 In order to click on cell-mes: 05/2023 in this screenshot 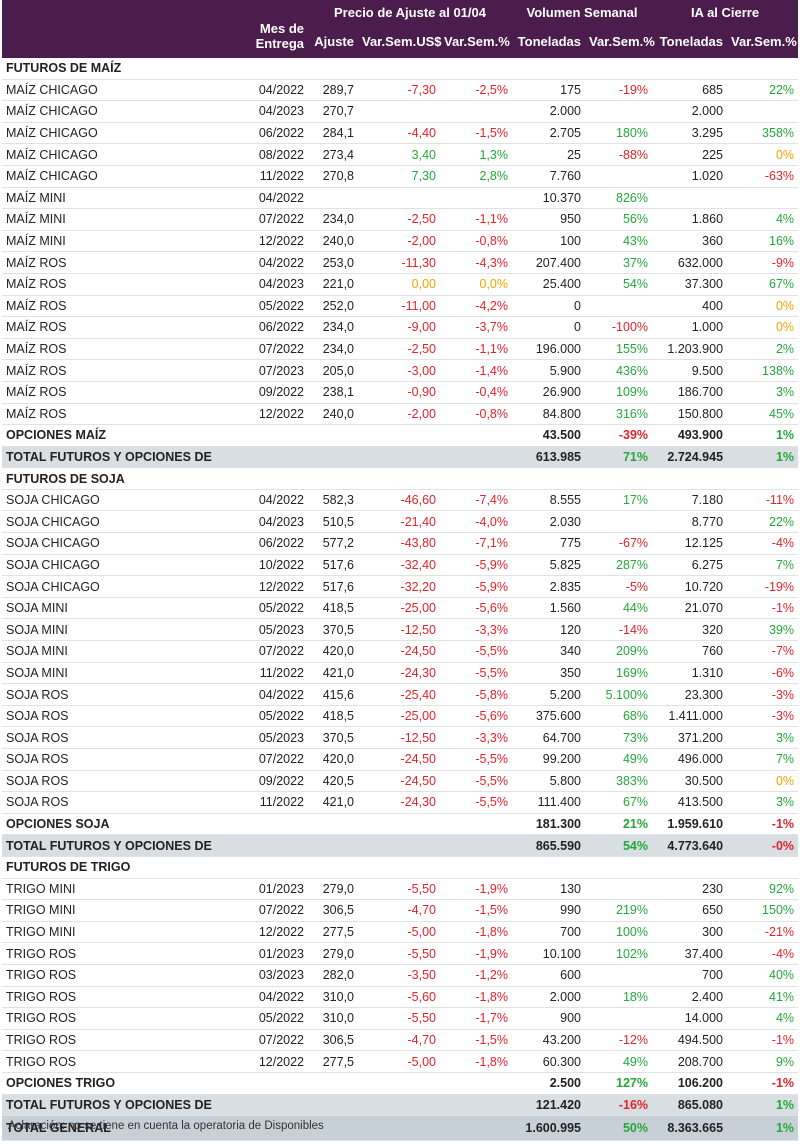, I will do `click(260, 737)`.